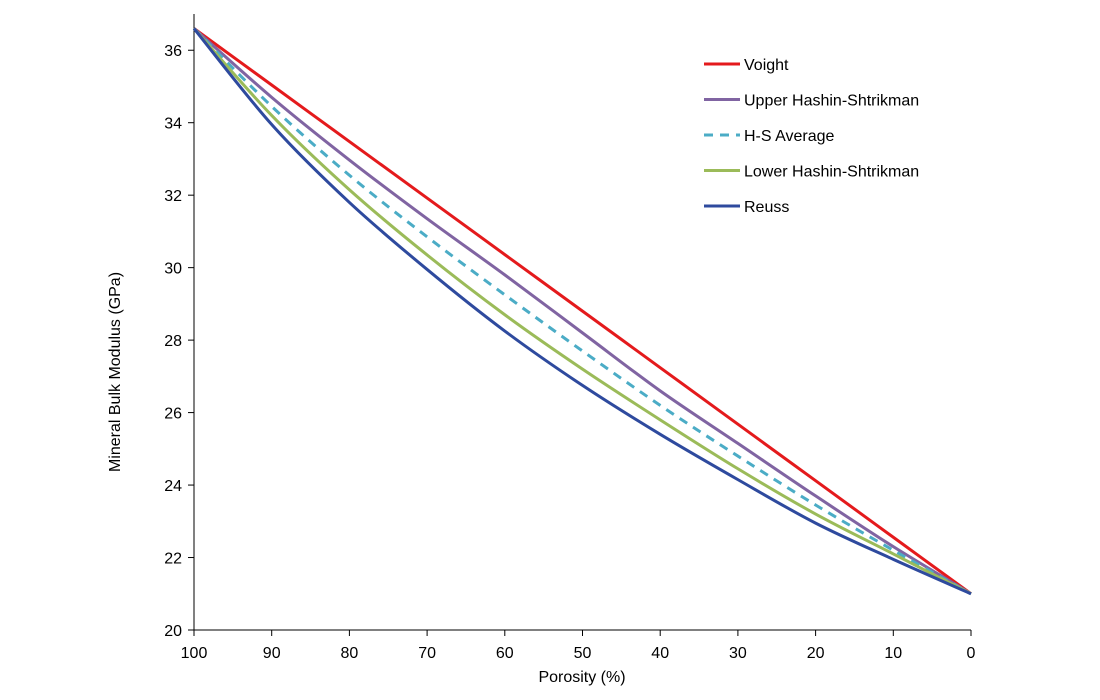  Describe the element at coordinates (173, 631) in the screenshot. I see `y-tick-label: 20` at that location.